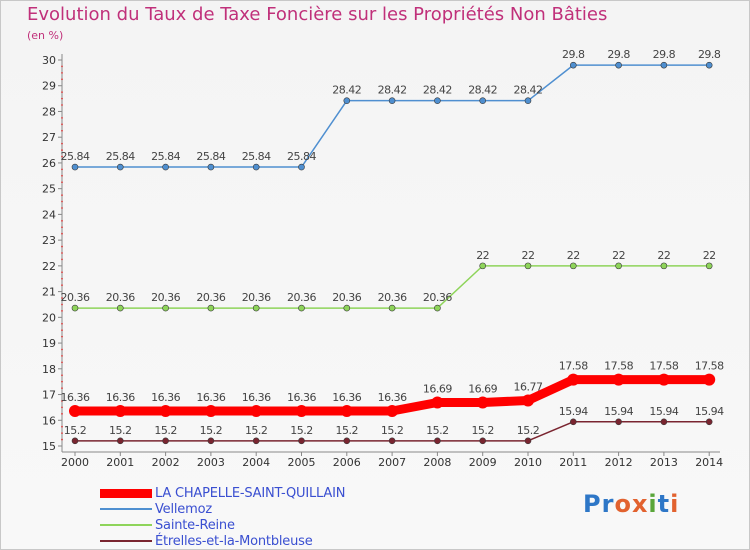 This screenshot has height=550, width=750. Describe the element at coordinates (528, 462) in the screenshot. I see `x-tick-label: 2010` at that location.